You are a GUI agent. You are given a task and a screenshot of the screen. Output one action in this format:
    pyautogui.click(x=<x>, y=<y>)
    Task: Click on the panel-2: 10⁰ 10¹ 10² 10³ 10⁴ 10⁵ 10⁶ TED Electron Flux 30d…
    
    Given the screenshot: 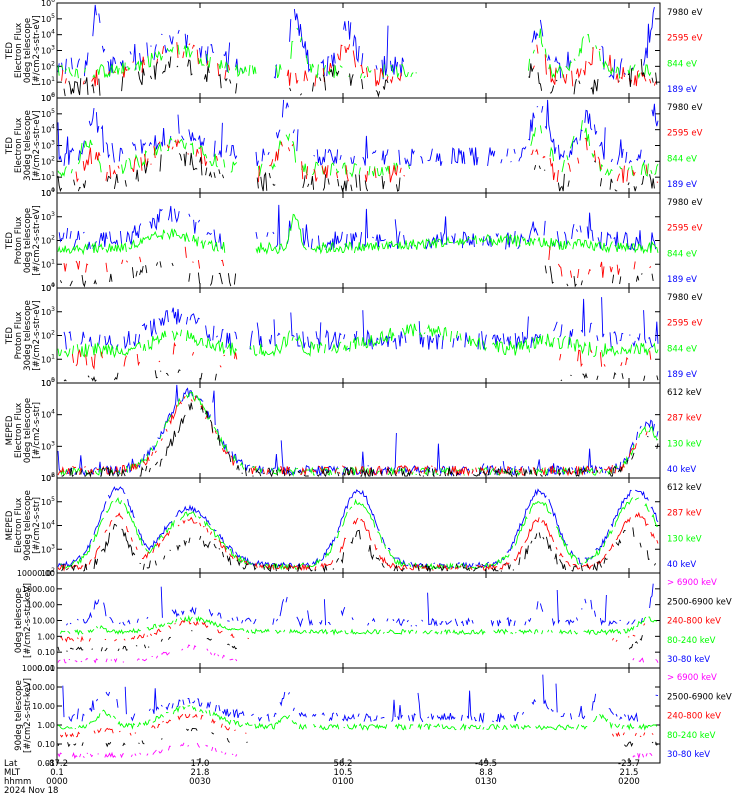 What is the action you would take?
    pyautogui.click(x=354, y=145)
    